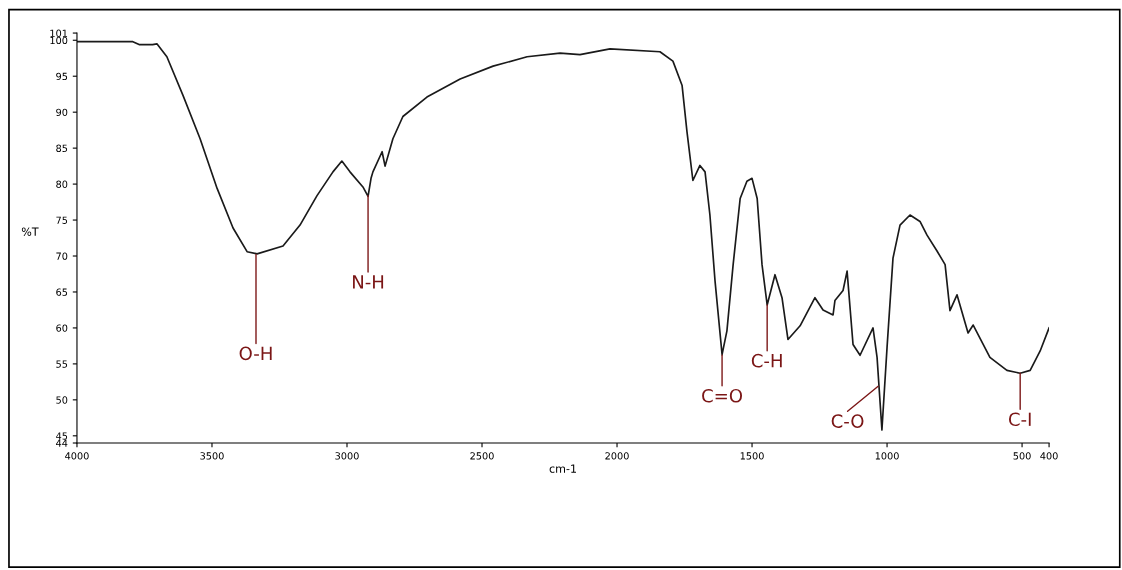  Describe the element at coordinates (752, 456) in the screenshot. I see `x-tick-label: 1500` at that location.